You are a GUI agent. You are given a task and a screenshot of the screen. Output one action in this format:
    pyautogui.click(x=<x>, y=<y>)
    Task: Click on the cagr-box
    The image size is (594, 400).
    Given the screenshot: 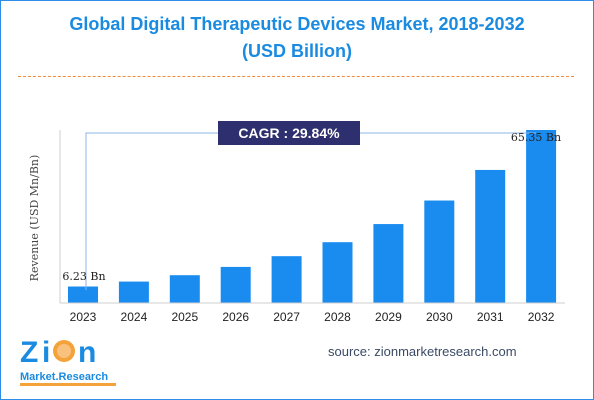 What is the action you would take?
    pyautogui.click(x=289, y=133)
    